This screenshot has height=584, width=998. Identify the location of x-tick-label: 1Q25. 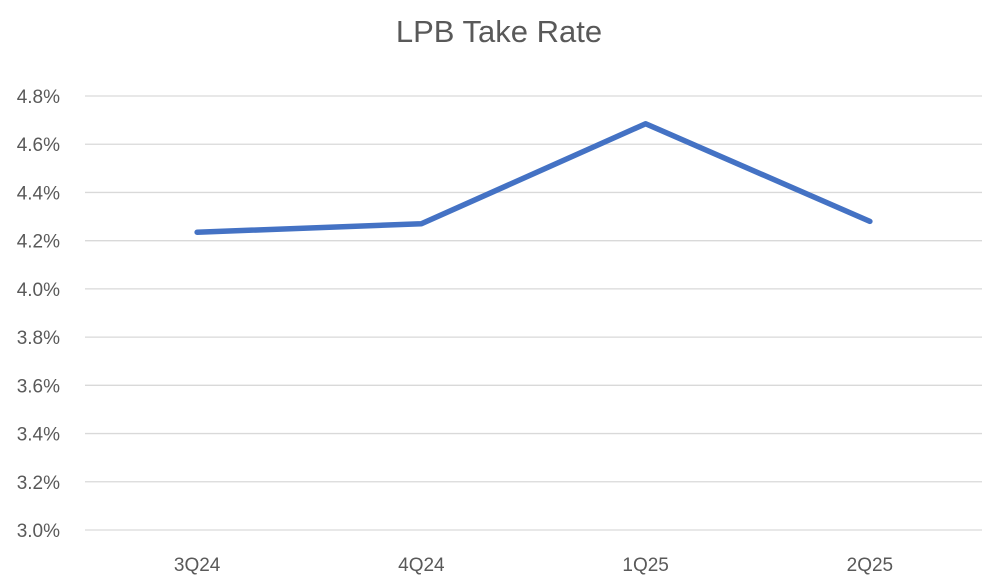
(645, 565).